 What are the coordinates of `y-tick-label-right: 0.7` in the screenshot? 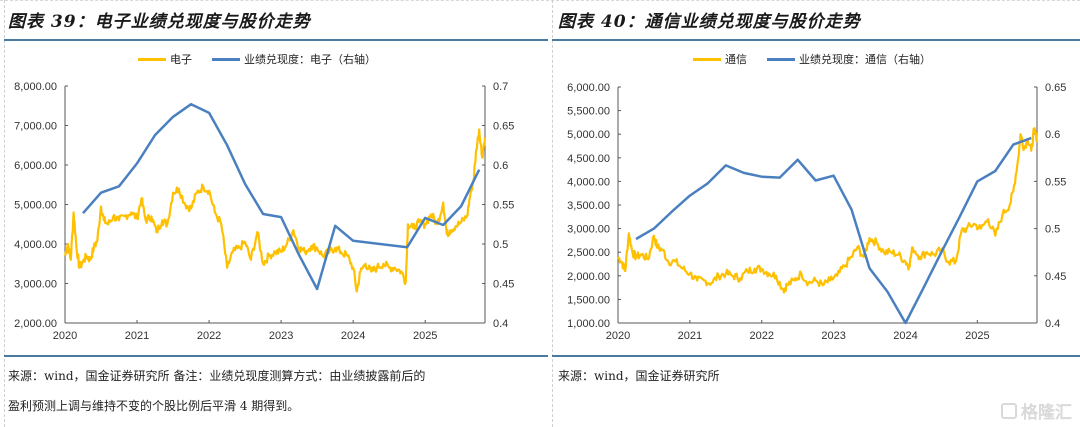 It's located at (500, 87).